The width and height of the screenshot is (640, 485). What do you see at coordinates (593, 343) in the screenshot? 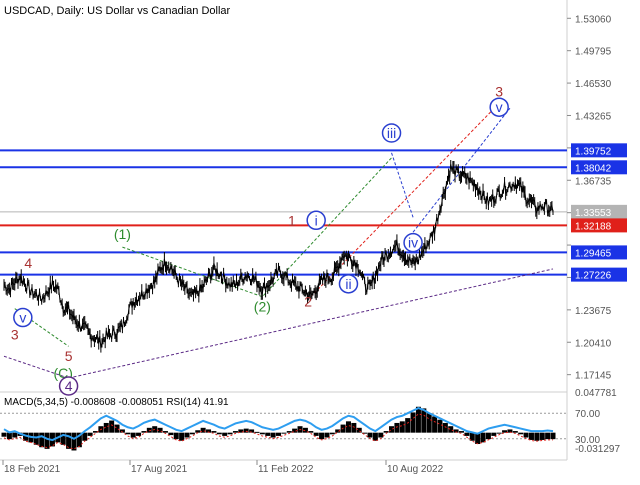
I see `price-tick-label: 1.20410` at bounding box center [593, 343].